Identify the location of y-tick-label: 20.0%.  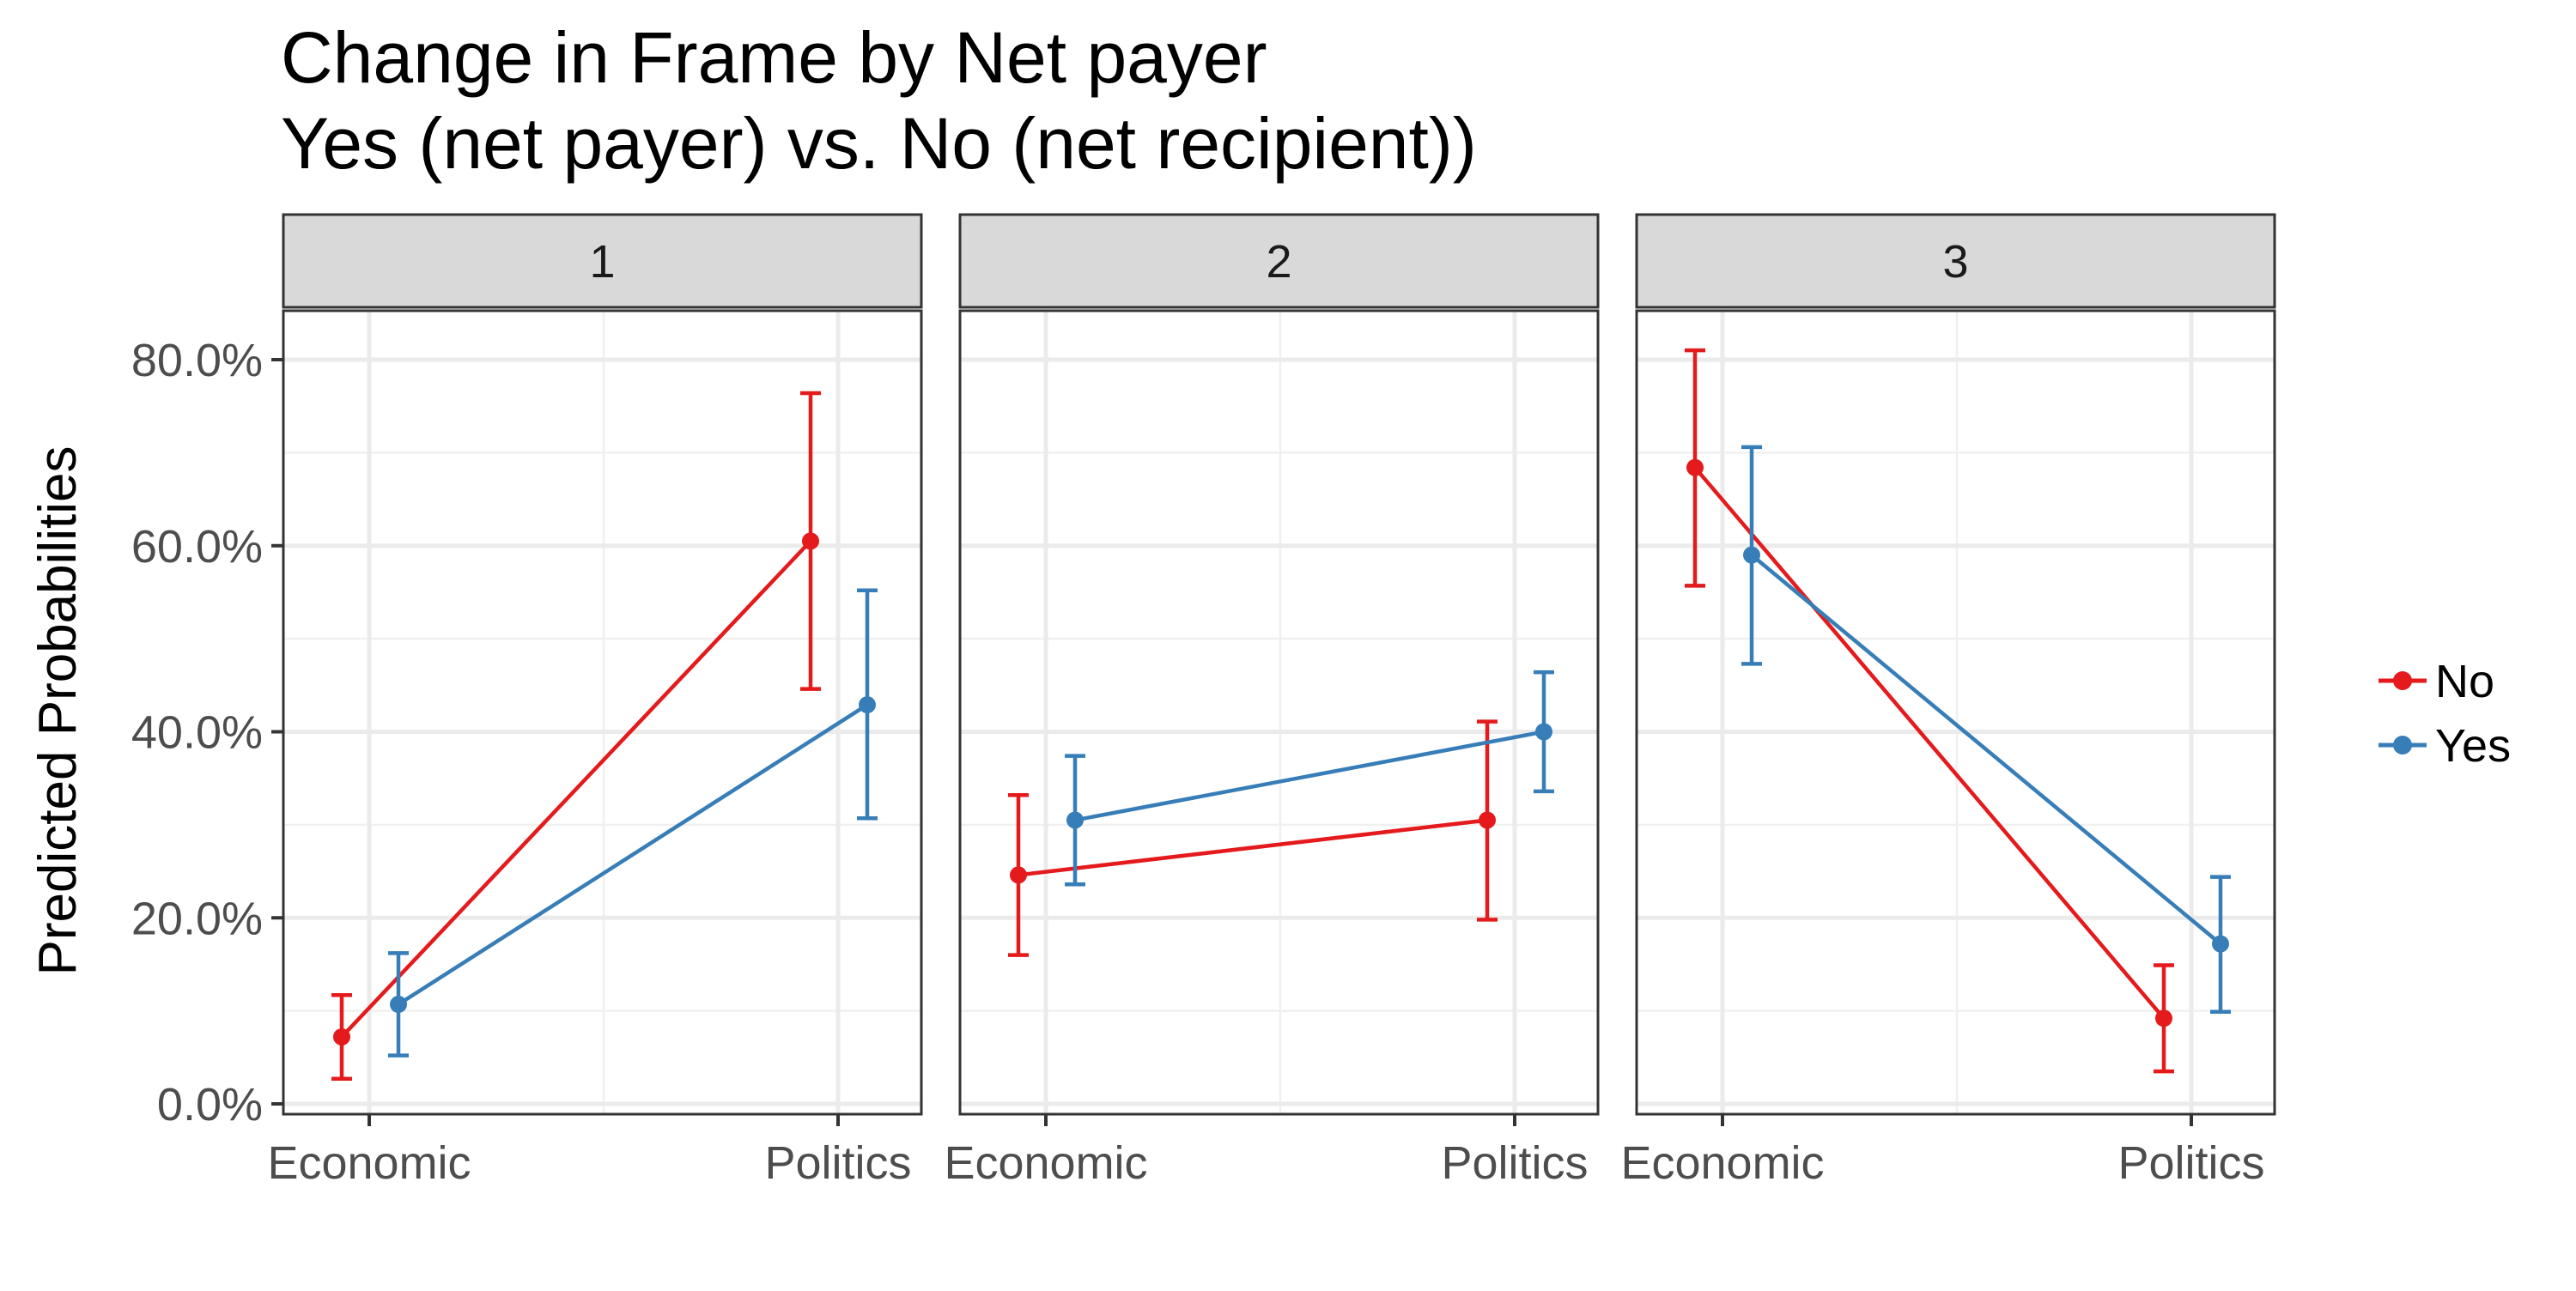
(197, 919).